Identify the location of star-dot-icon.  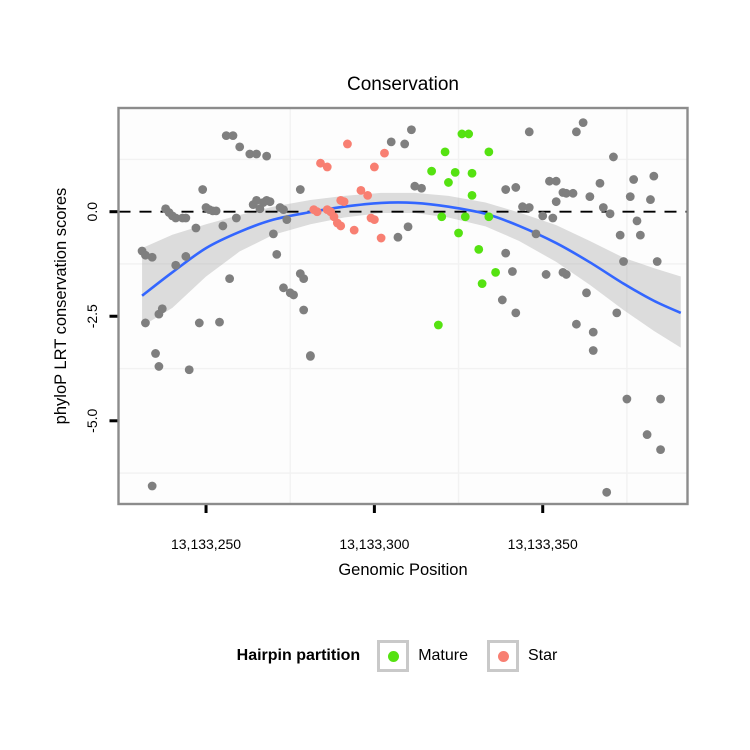
(503, 656).